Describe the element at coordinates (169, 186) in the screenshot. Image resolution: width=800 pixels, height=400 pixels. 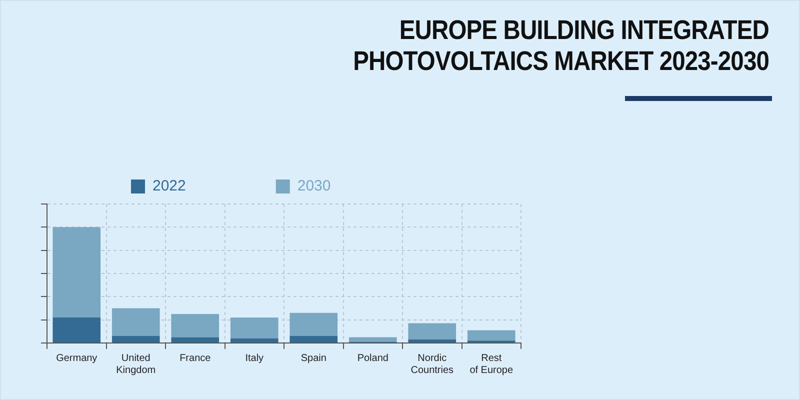
I see `legend-label: 2022` at that location.